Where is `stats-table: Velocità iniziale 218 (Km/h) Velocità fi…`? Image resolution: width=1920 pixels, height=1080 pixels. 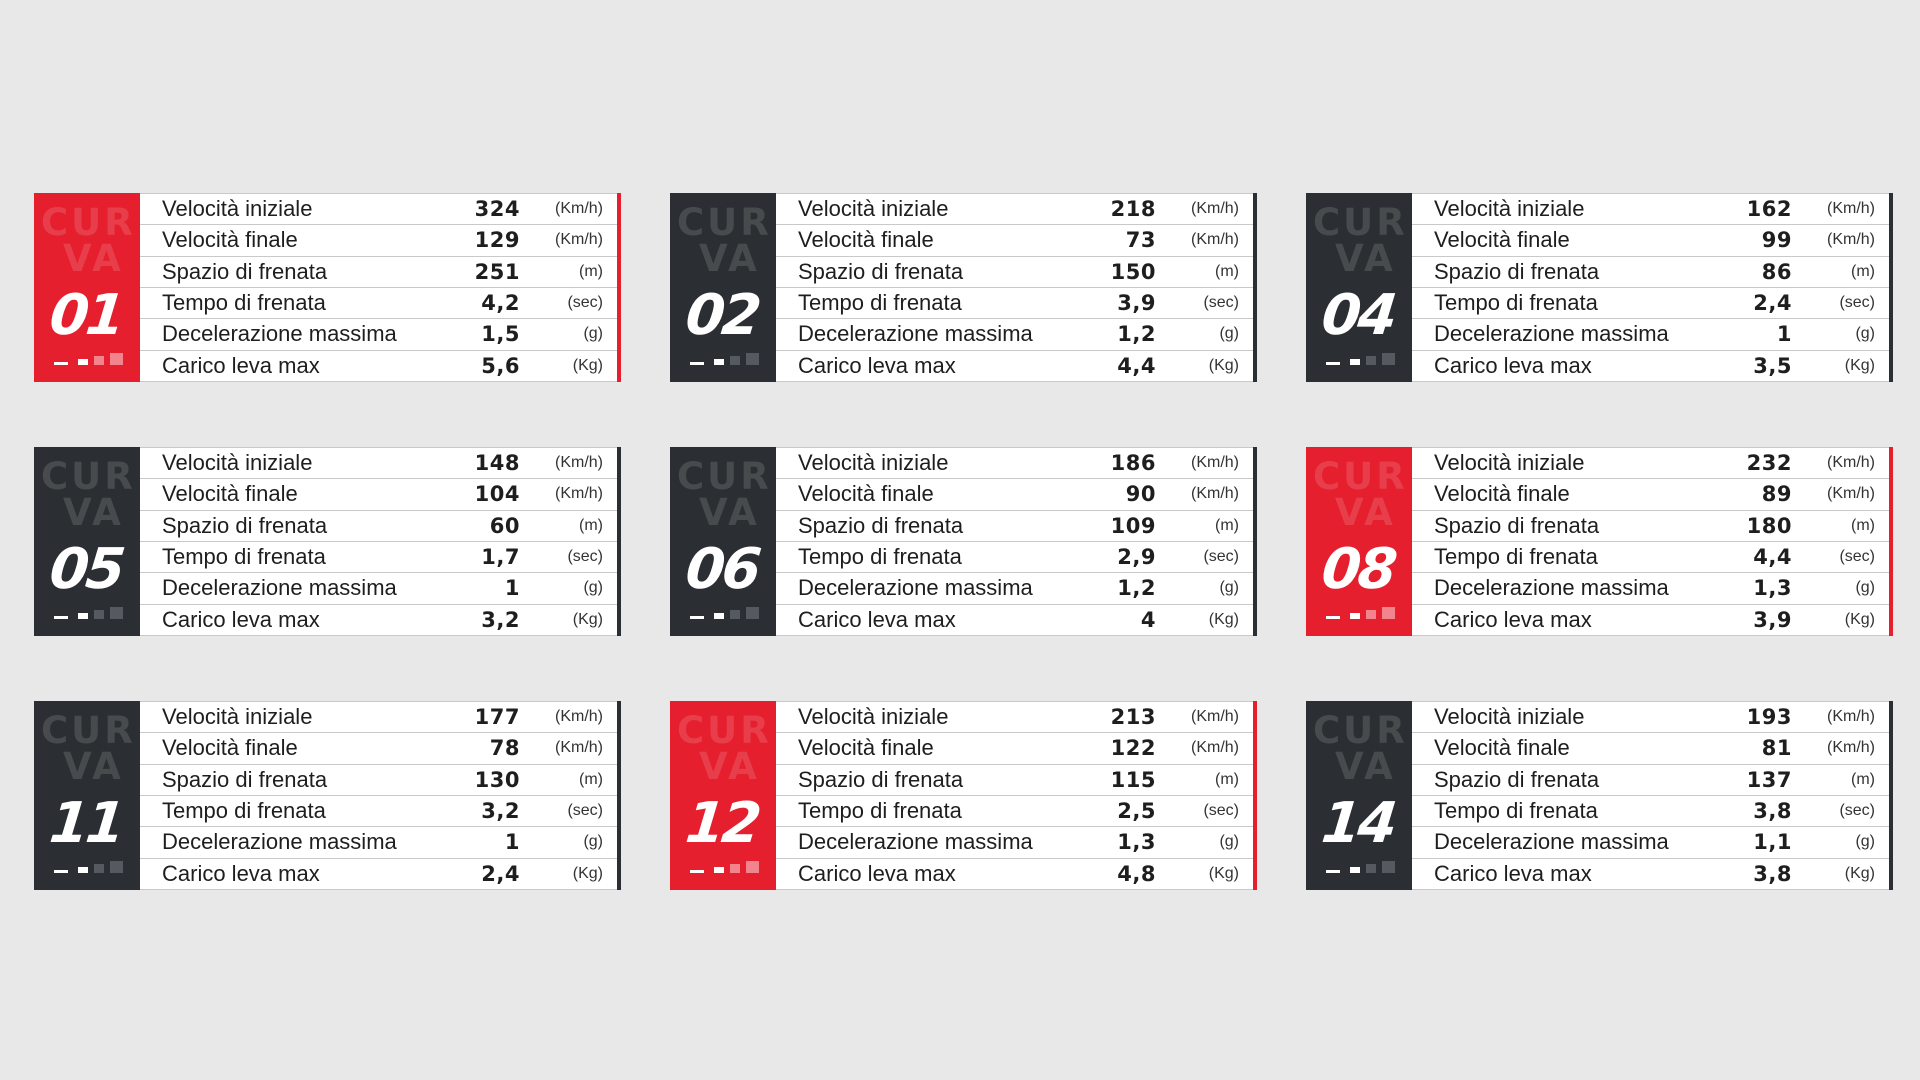
stats-table: Velocità iniziale 218 (Km/h) Velocità fi… is located at coordinates (1014, 287).